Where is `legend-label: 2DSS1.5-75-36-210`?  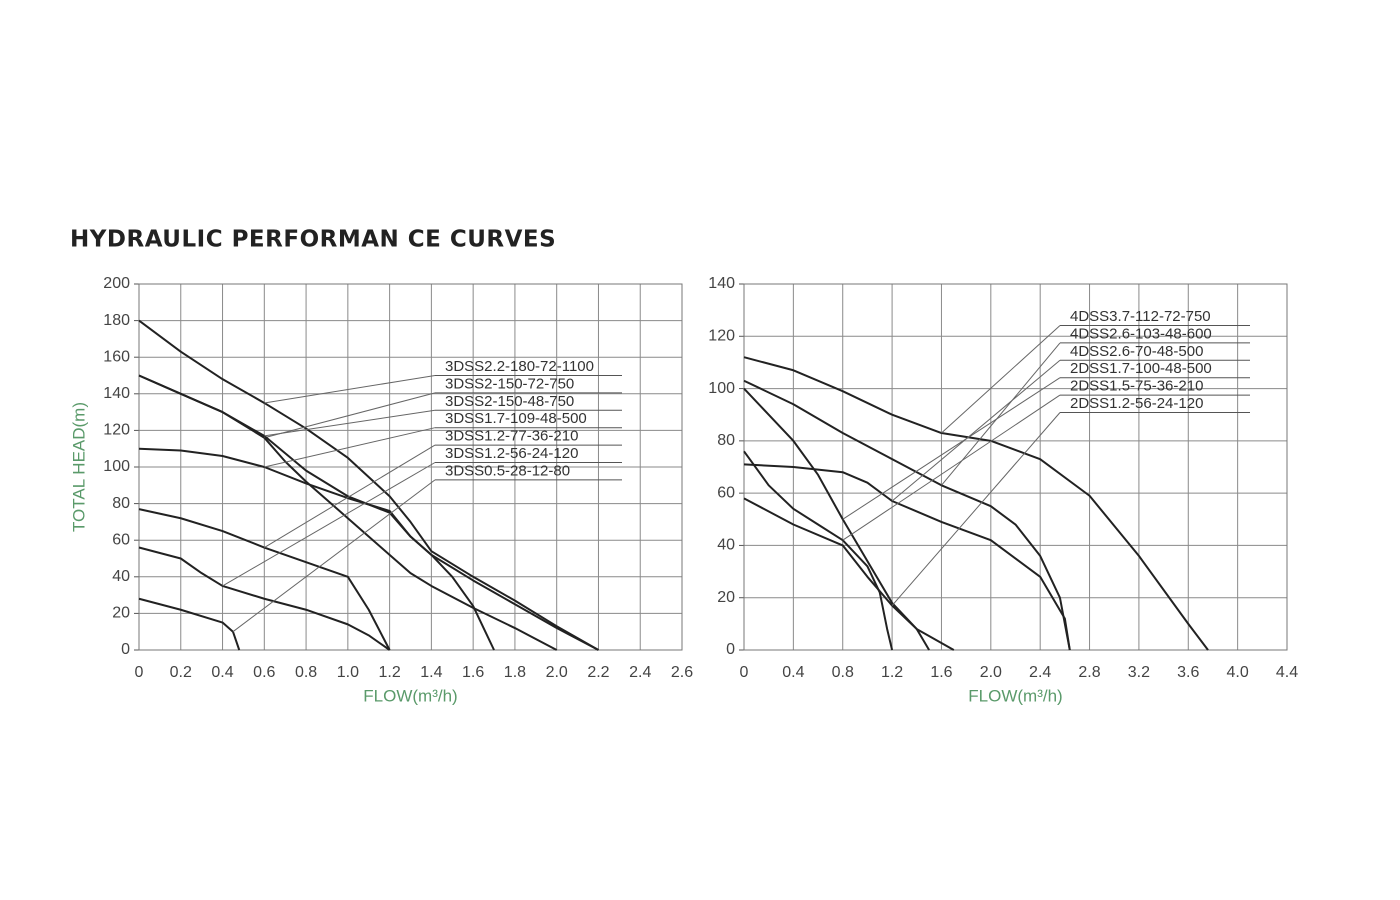 legend-label: 2DSS1.5-75-36-210 is located at coordinates (1136, 386).